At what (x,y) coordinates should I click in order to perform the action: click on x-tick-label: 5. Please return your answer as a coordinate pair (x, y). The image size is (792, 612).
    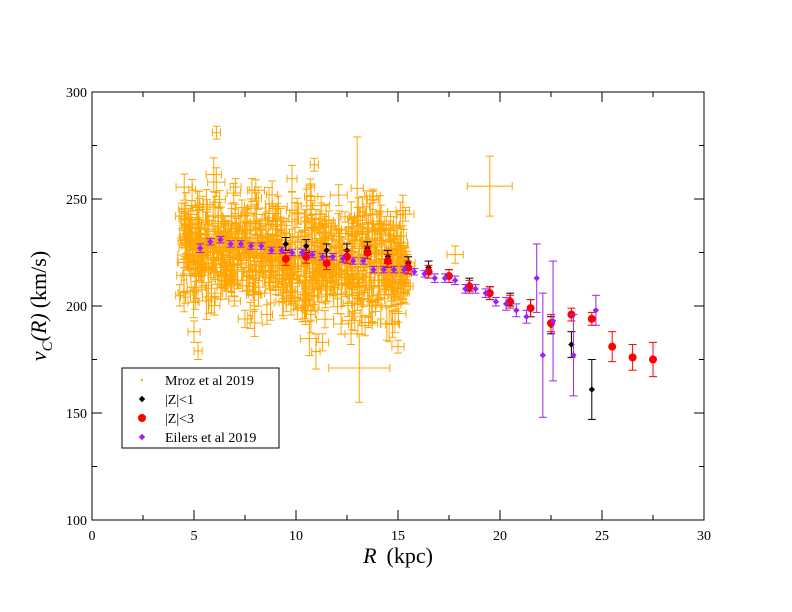
    Looking at the image, I should click on (194, 536).